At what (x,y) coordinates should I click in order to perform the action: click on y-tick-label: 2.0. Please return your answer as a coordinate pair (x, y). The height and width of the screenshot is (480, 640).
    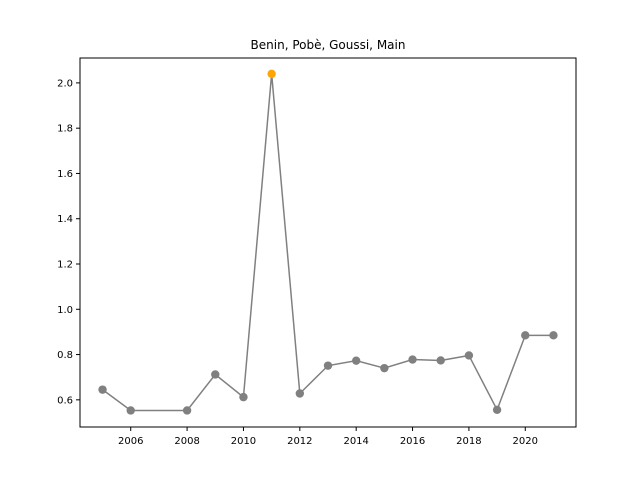
    Looking at the image, I should click on (65, 83).